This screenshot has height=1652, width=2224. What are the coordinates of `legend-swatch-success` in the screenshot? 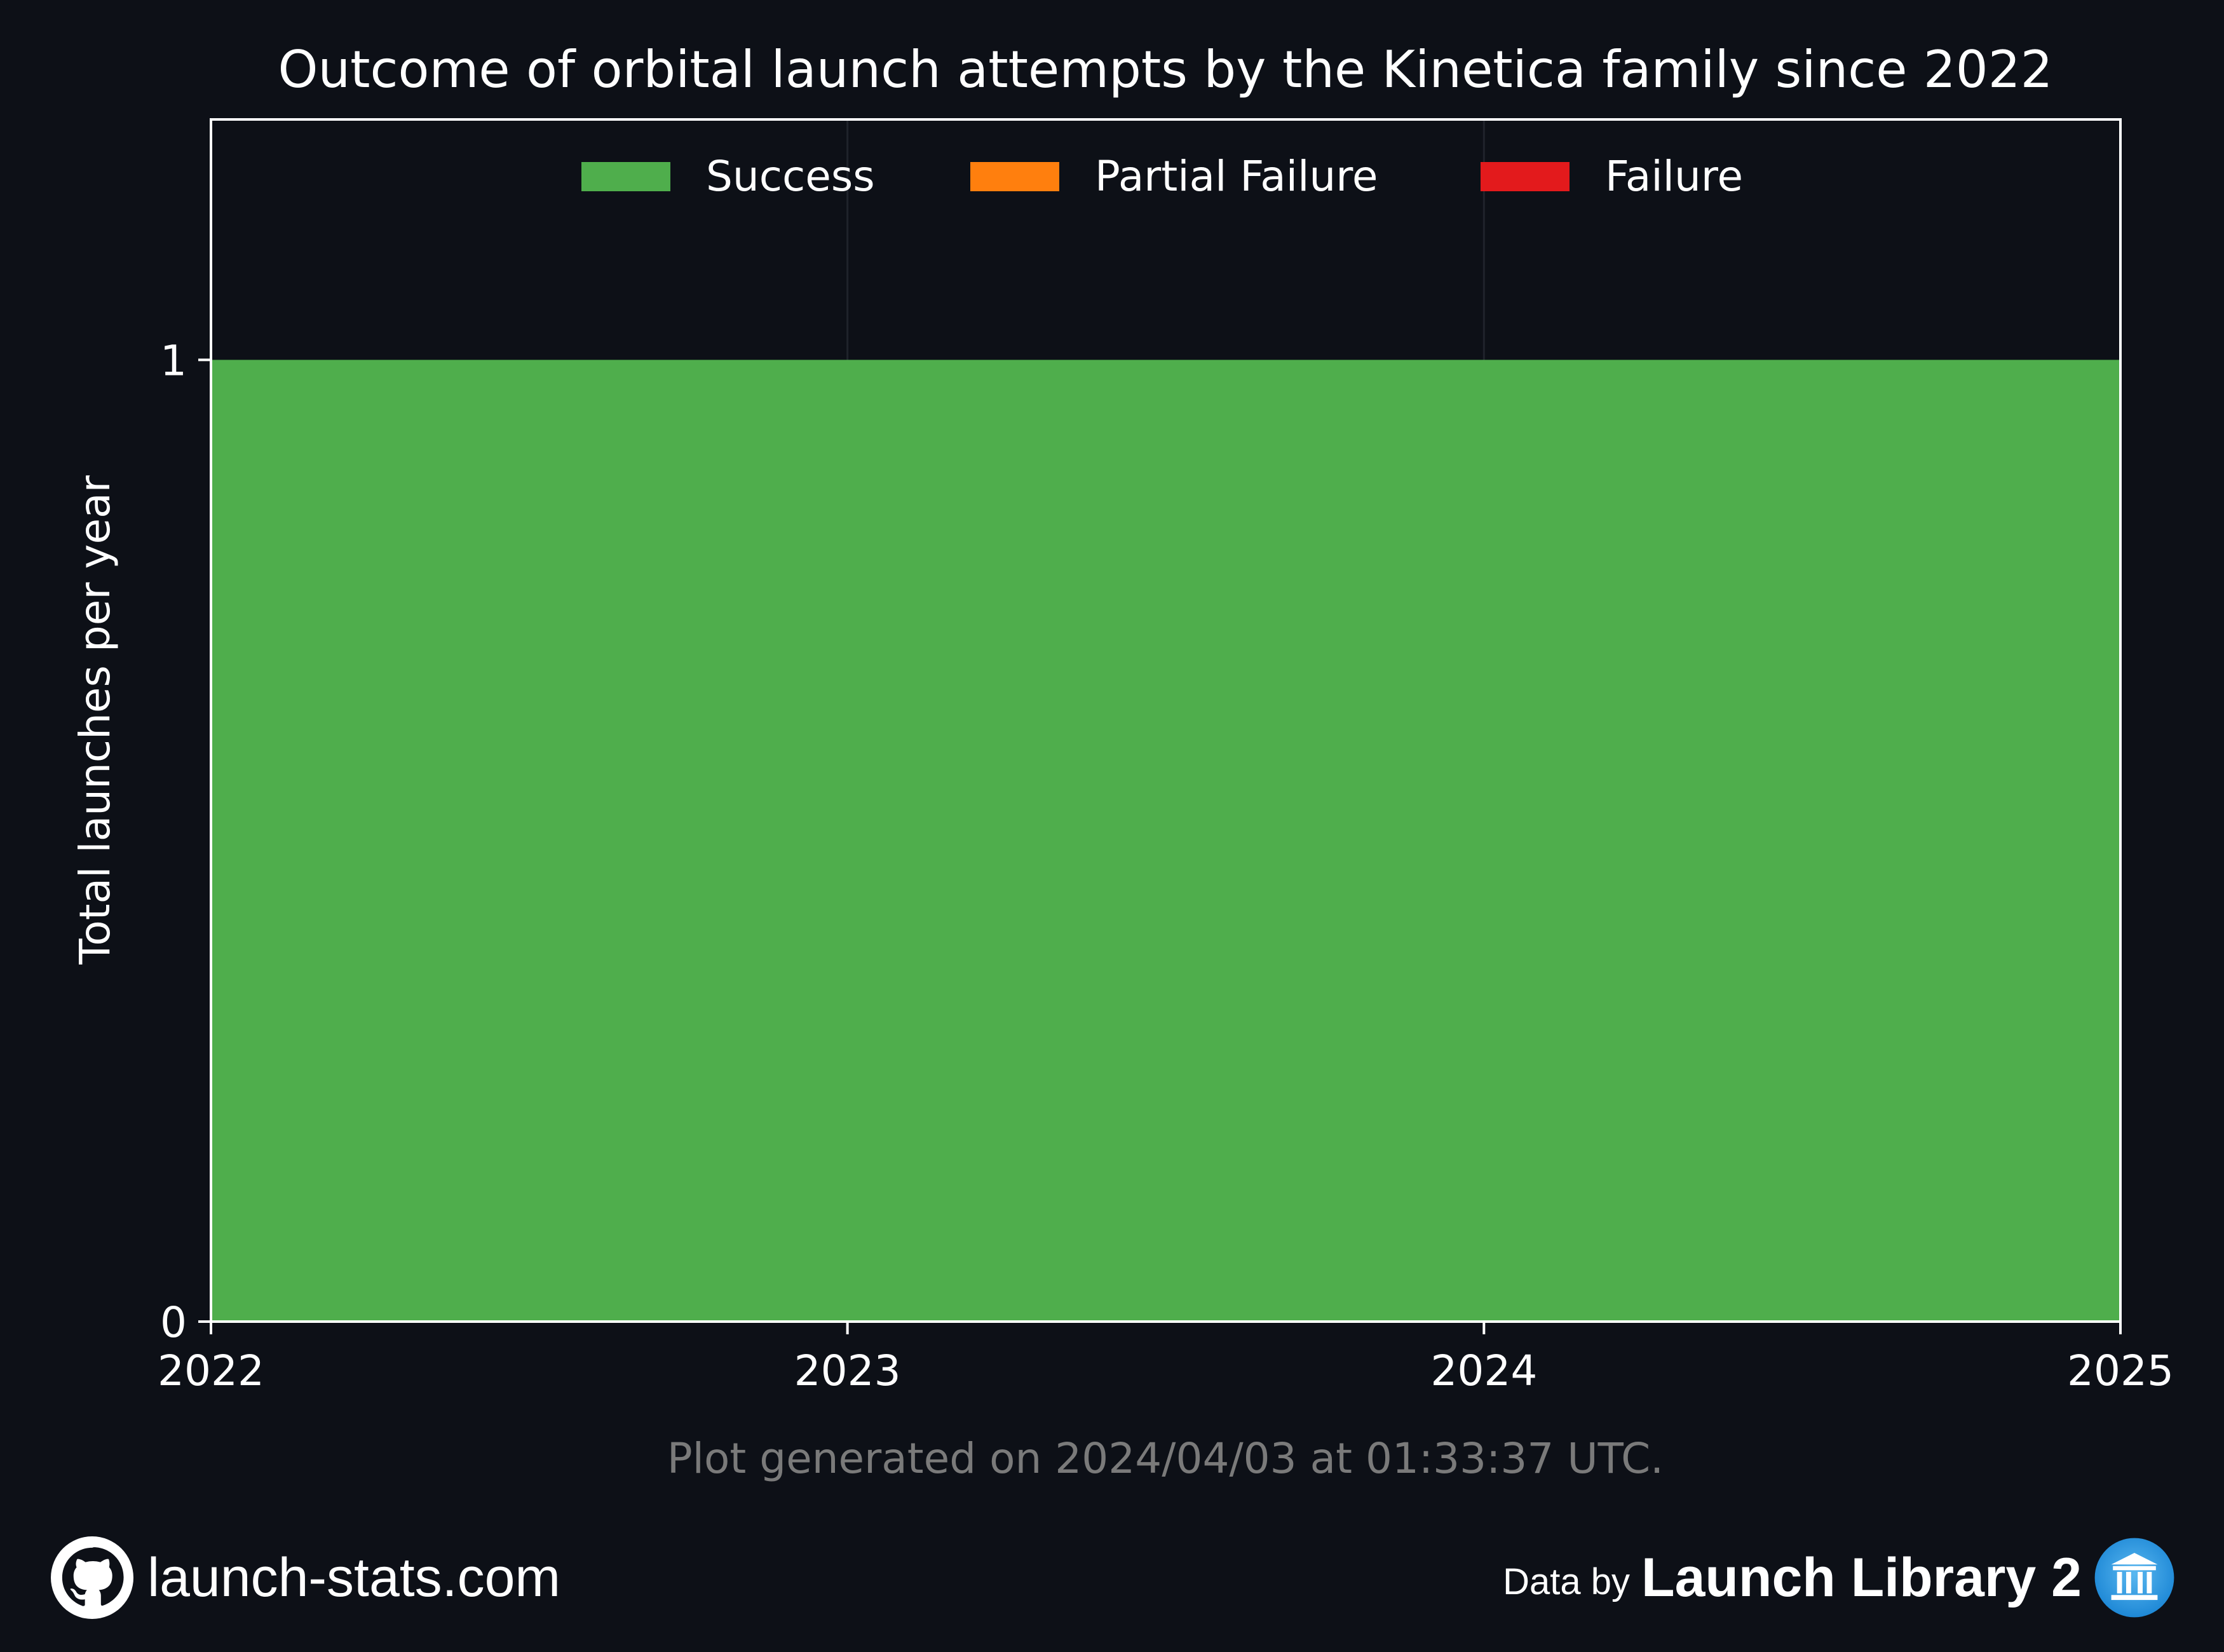 It's located at (625, 177).